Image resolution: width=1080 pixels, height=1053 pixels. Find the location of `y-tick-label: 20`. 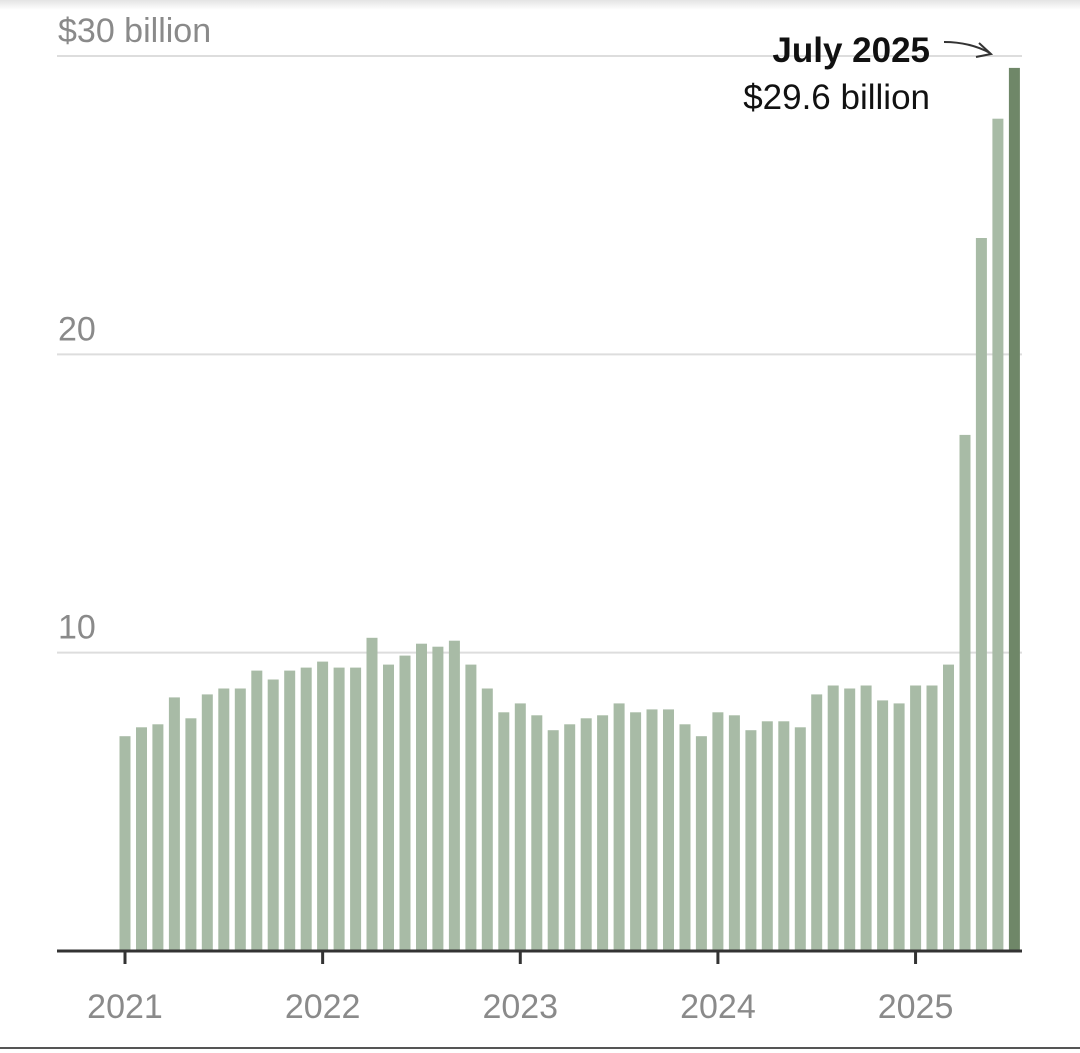

y-tick-label: 20 is located at coordinates (77, 329).